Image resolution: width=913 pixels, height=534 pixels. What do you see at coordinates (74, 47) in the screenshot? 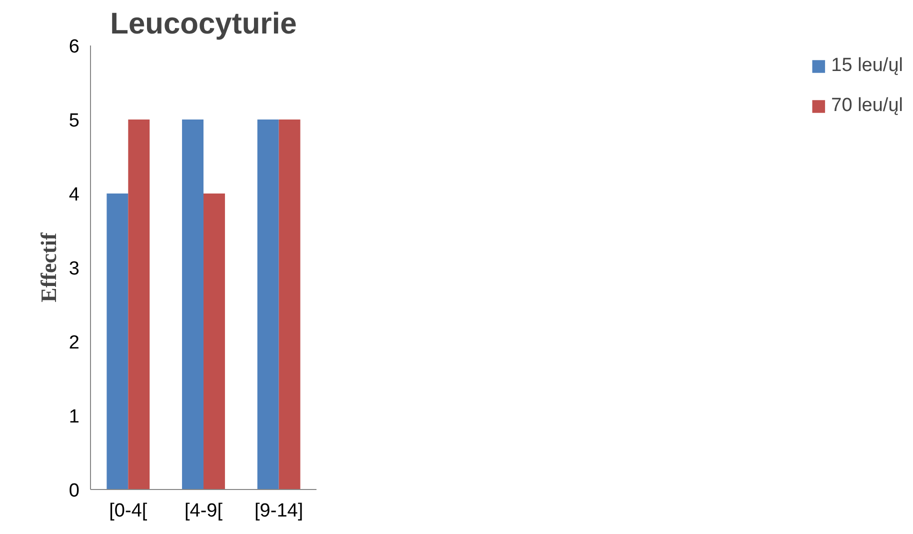
I see `y-tick-label: 6` at bounding box center [74, 47].